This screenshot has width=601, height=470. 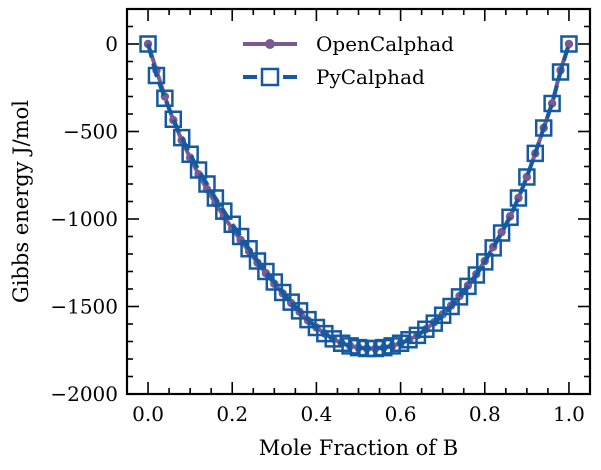 What do you see at coordinates (111, 44) in the screenshot?
I see `y-tick-label: 0` at bounding box center [111, 44].